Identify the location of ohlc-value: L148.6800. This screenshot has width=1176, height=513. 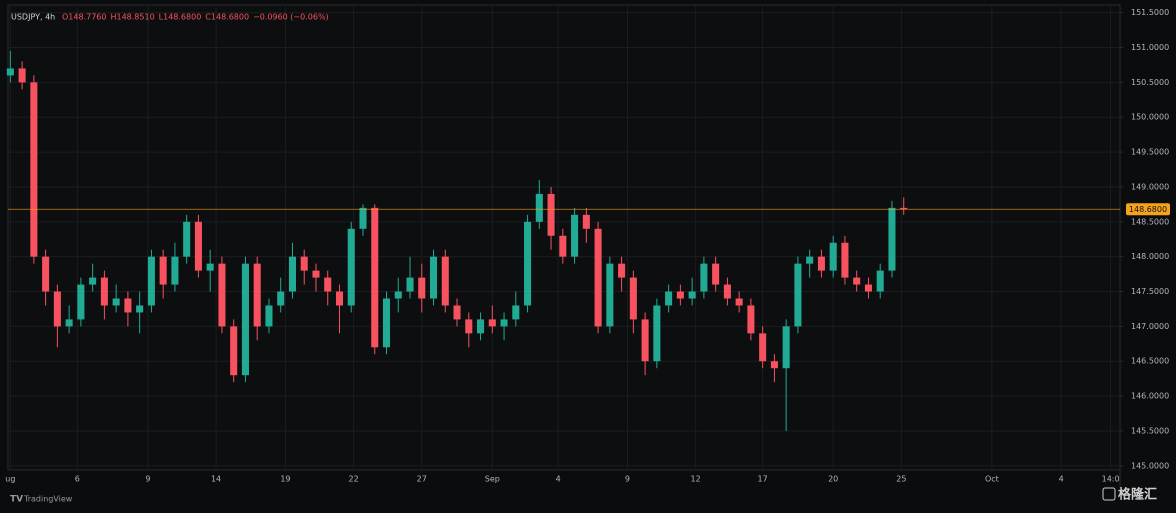
(180, 17).